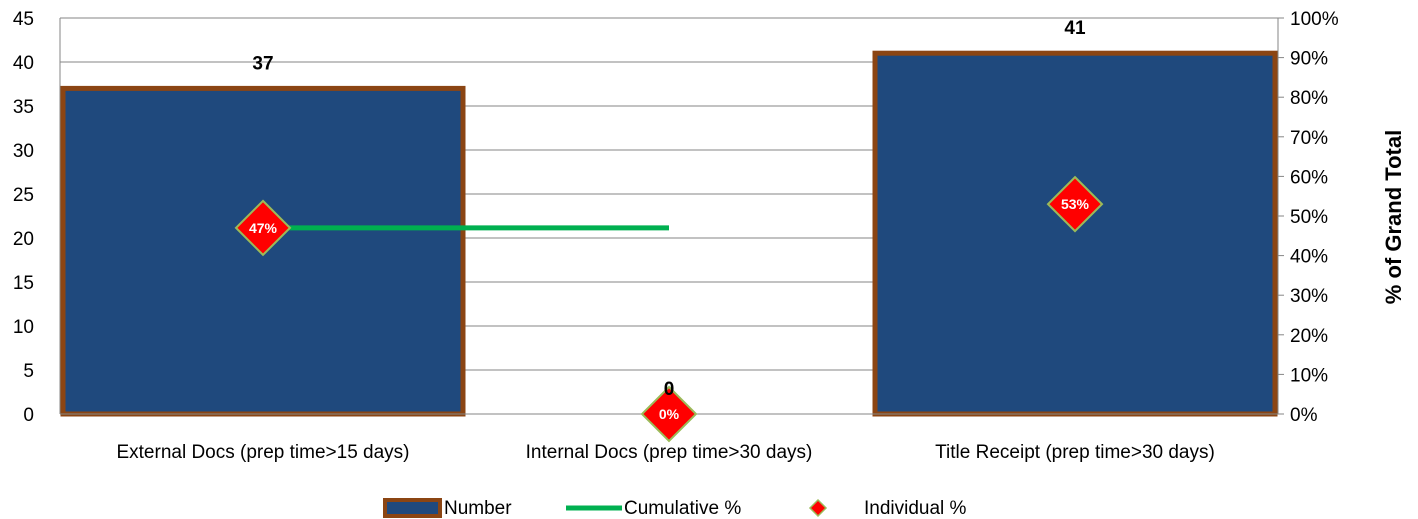 The width and height of the screenshot is (1418, 519). I want to click on y-right-tick-label: 70%, so click(1309, 138).